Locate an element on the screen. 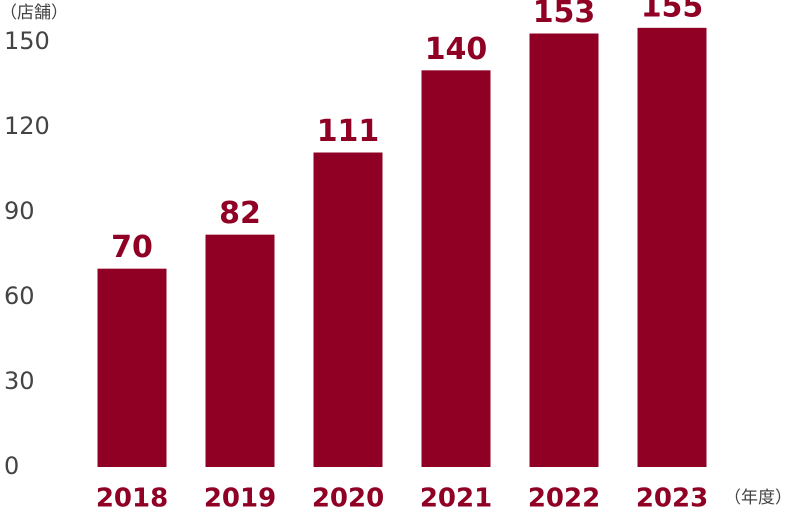  x-tick-label: 2022 is located at coordinates (564, 499).